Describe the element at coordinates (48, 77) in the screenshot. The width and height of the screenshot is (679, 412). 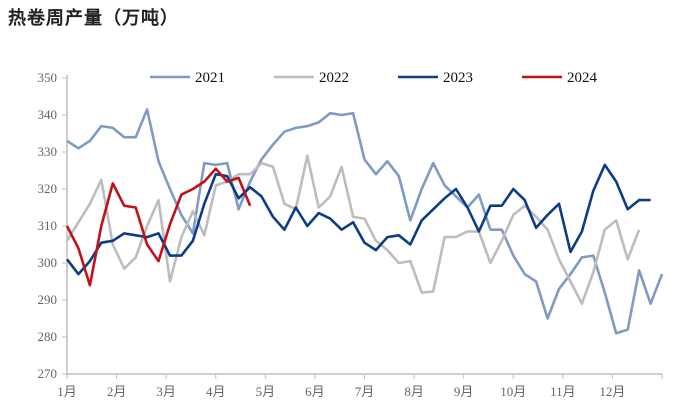
I see `y-tick-label: 350` at that location.